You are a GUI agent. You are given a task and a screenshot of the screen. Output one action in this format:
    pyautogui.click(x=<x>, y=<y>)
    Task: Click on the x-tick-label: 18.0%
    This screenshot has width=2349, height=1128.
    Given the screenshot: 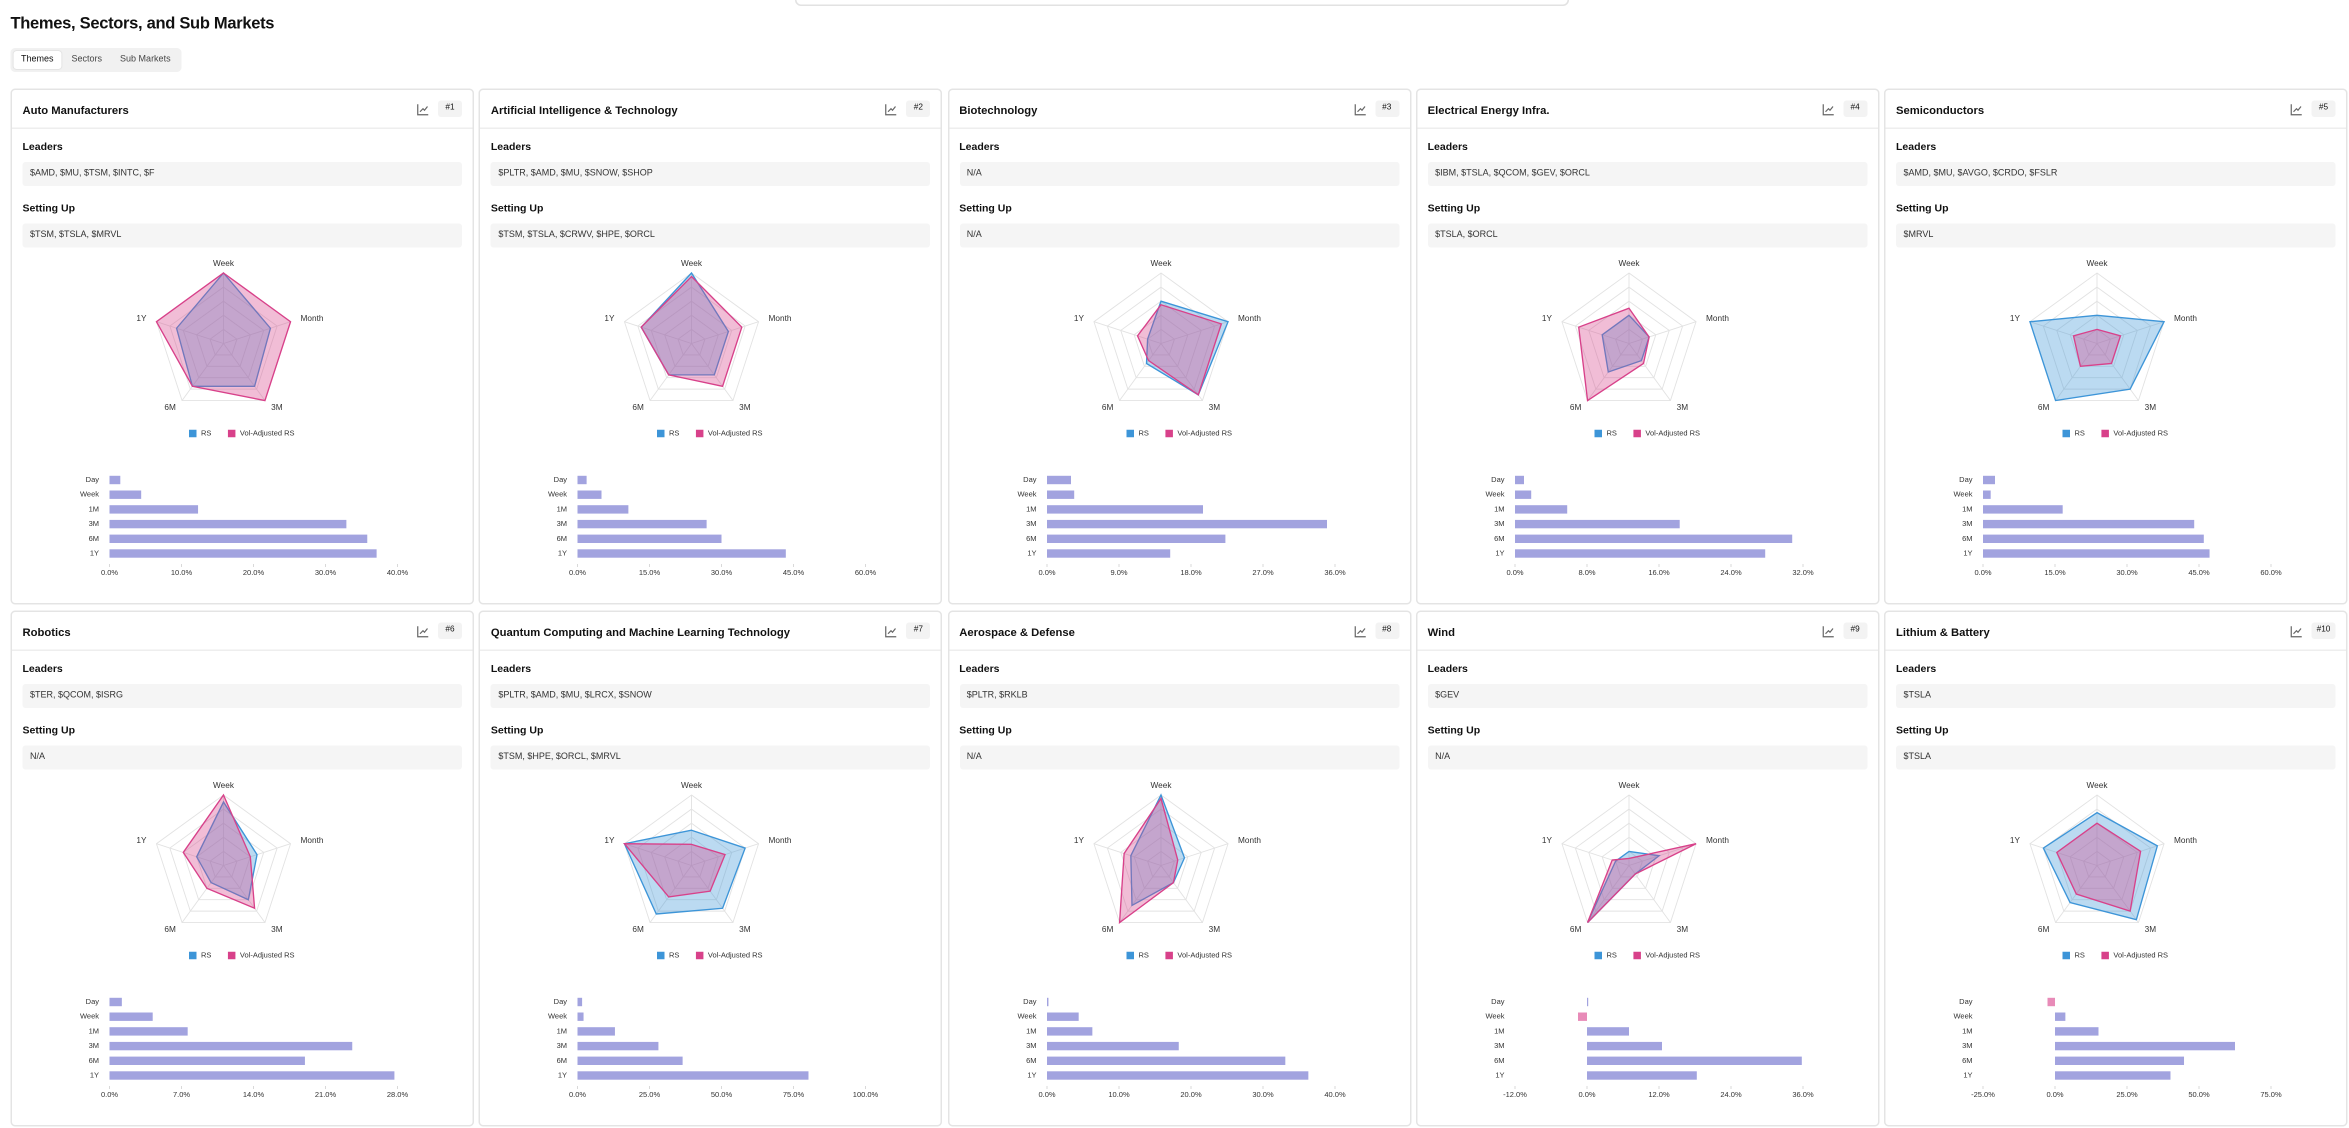 What is the action you would take?
    pyautogui.click(x=1191, y=572)
    